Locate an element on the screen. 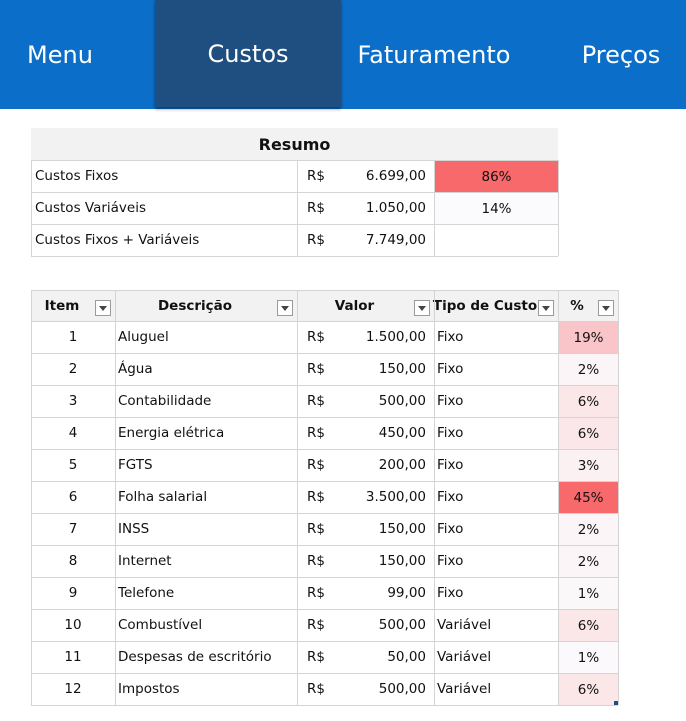 The height and width of the screenshot is (721, 686). resumo-border-right is located at coordinates (558, 208).